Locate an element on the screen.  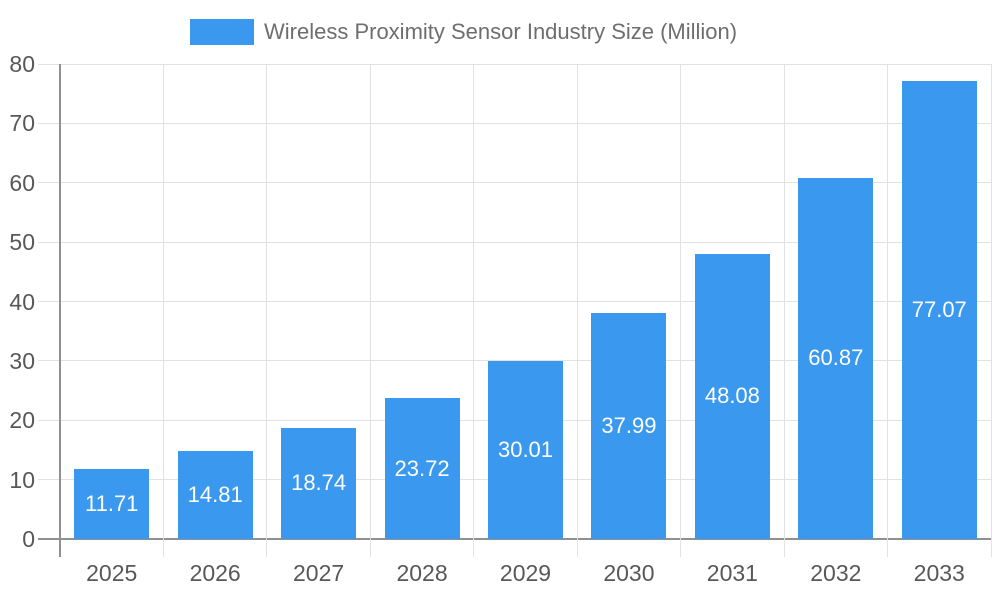
x-tick-label: 2033 is located at coordinates (939, 573).